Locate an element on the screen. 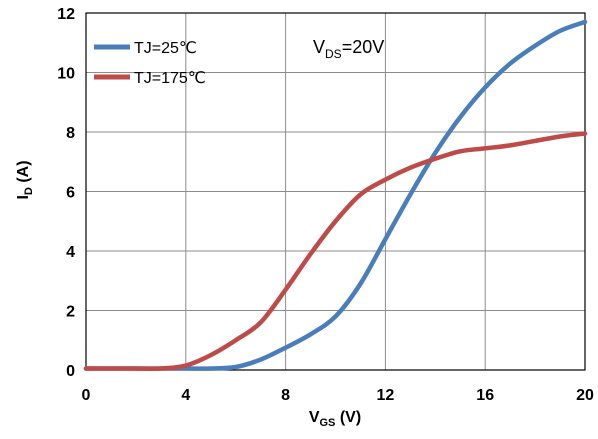  y-tick-label: 6 is located at coordinates (70, 193).